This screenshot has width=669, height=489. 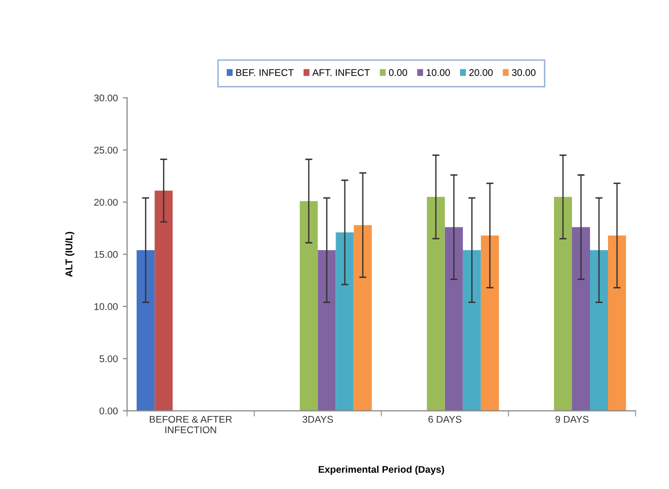 I want to click on legend-label: 10.00, so click(x=438, y=72).